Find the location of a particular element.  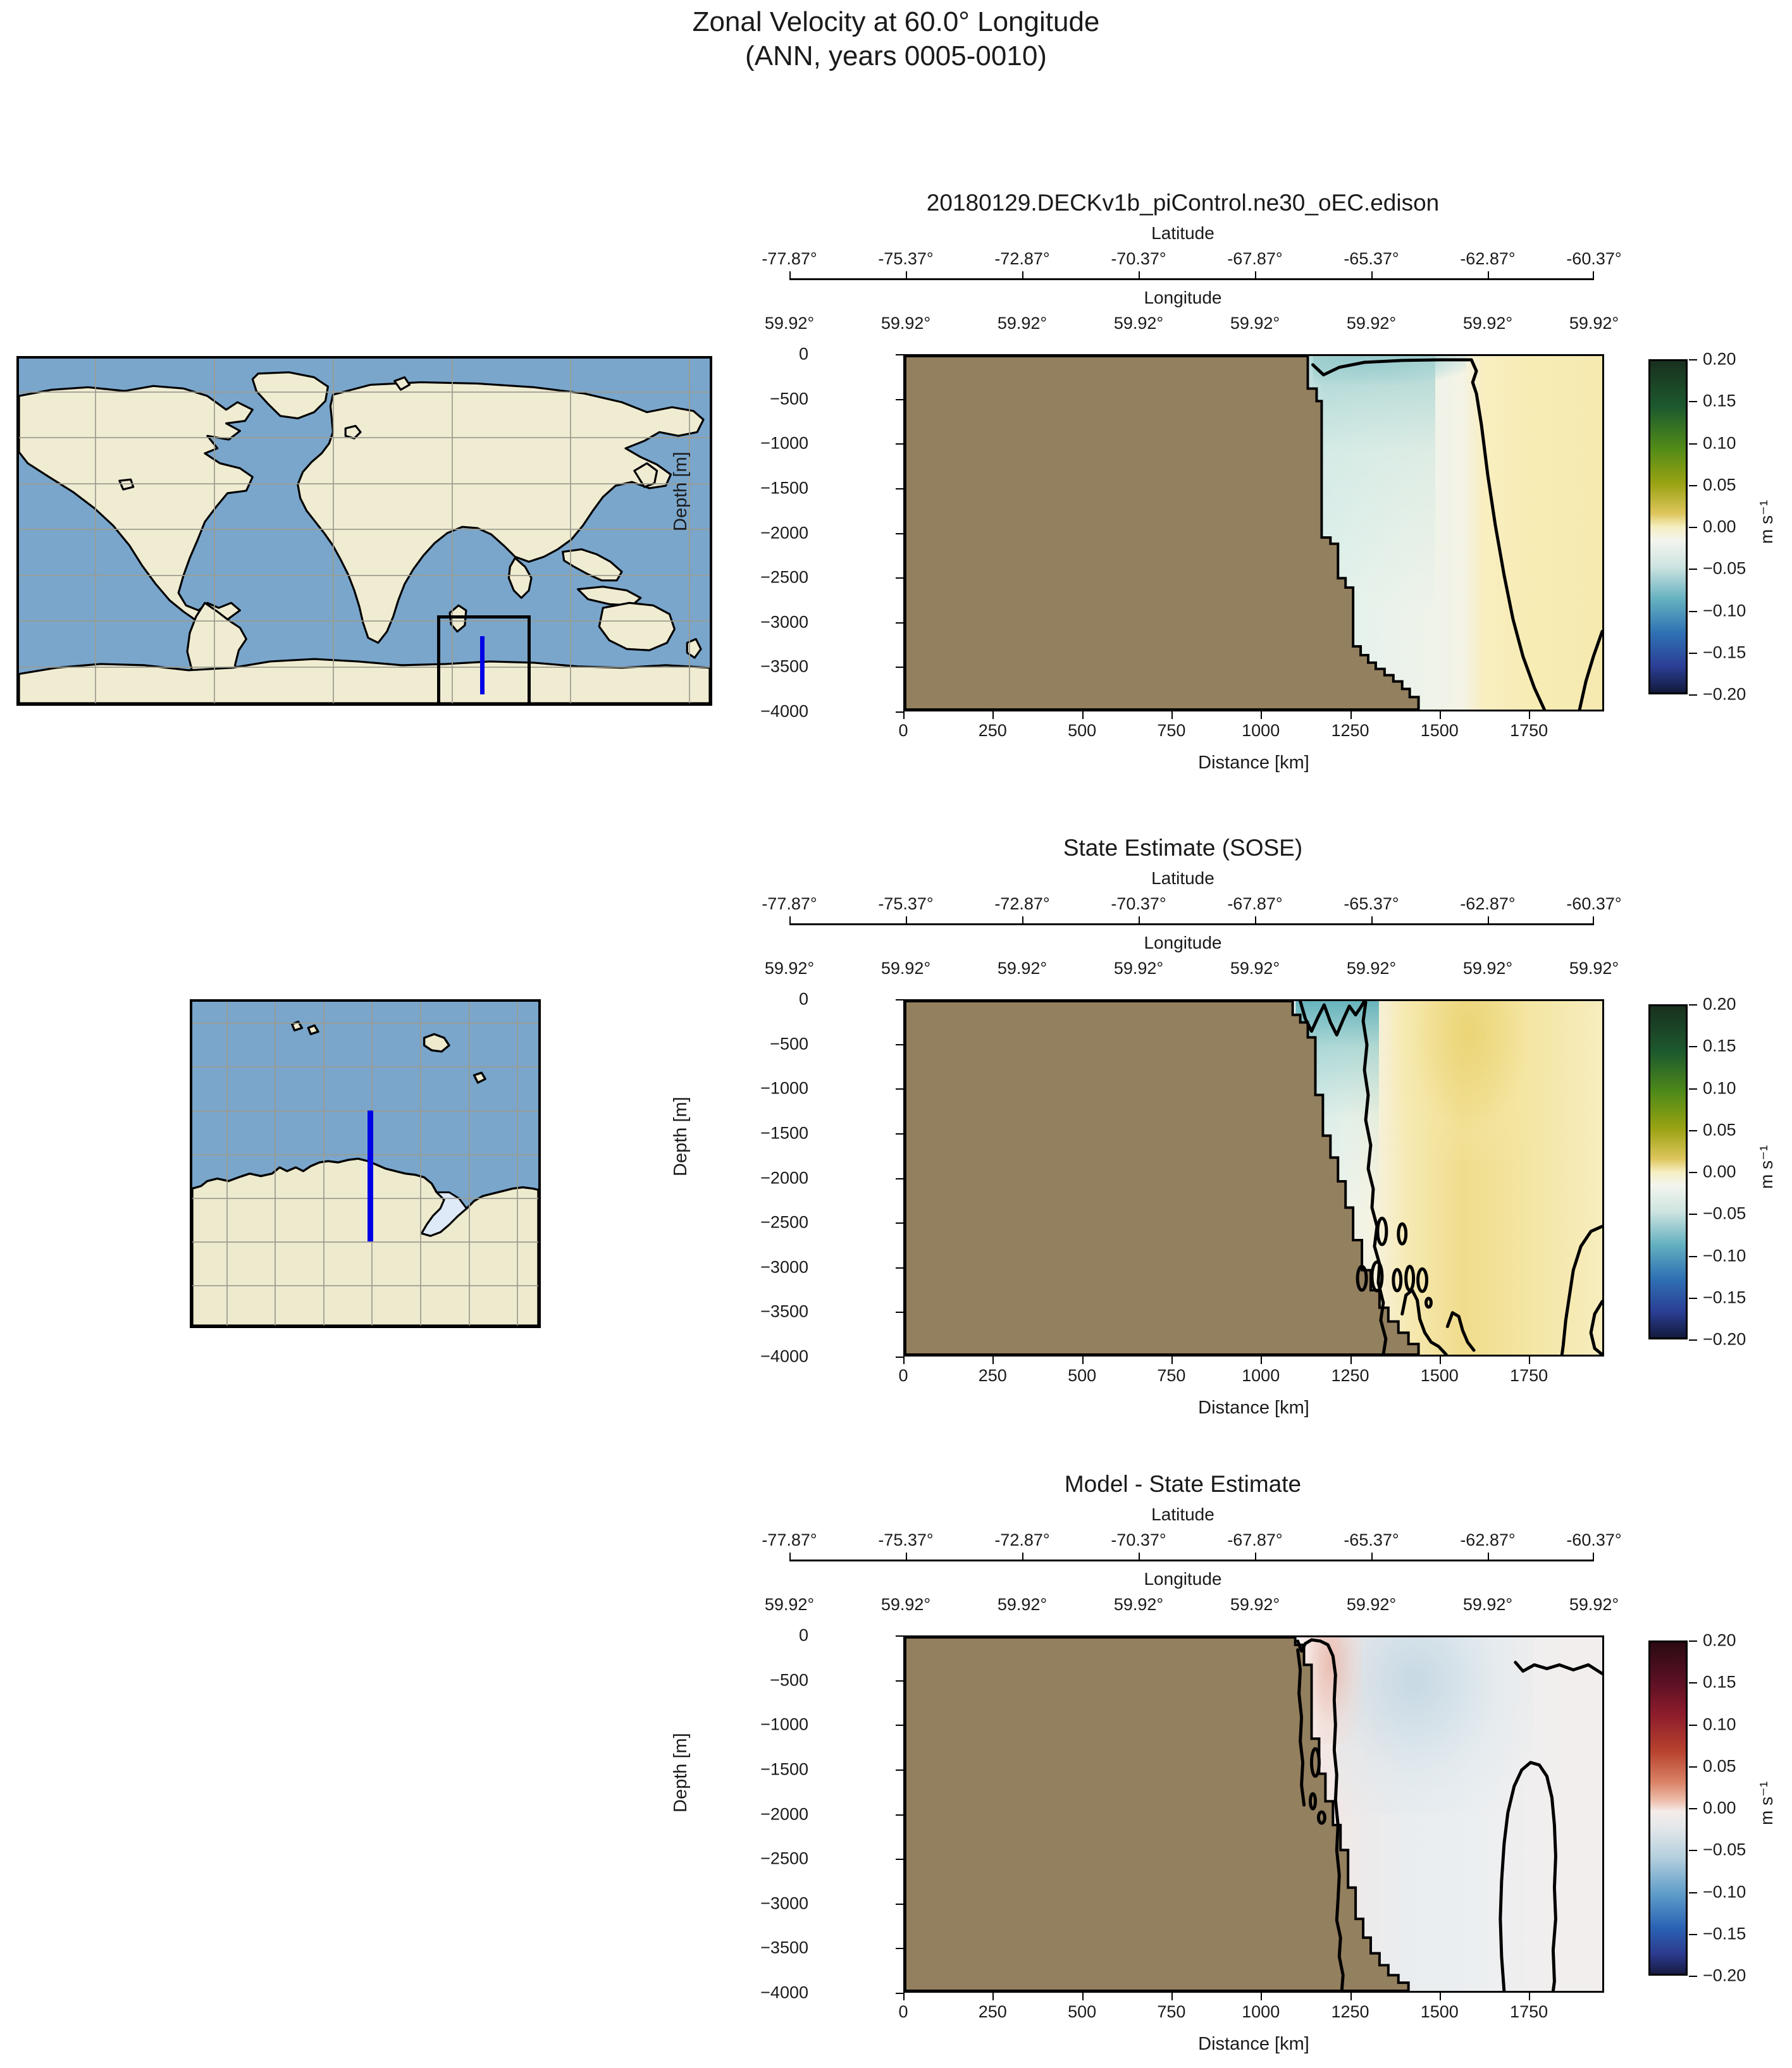

ytick: −3000 is located at coordinates (784, 1903).